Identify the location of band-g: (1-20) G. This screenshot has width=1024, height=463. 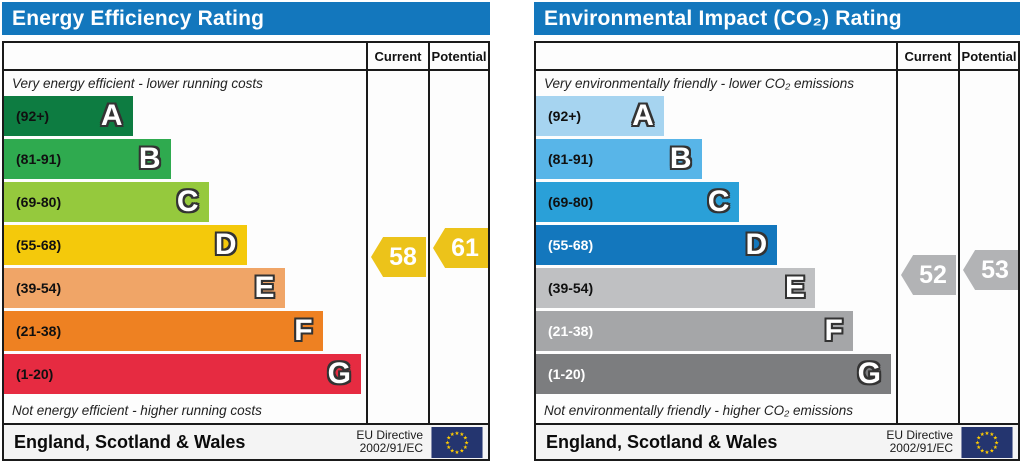
(182, 374).